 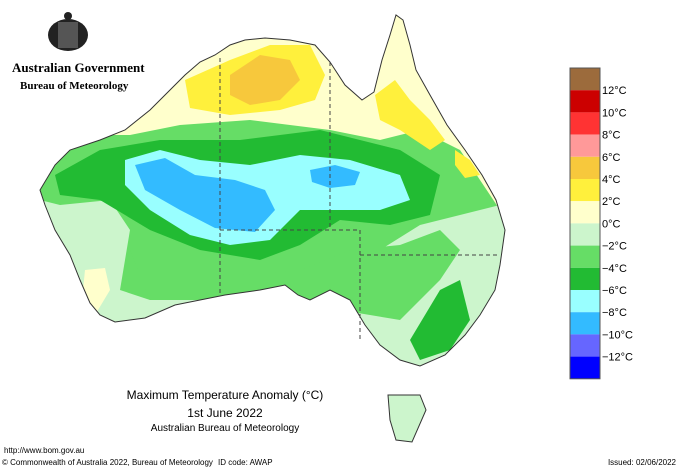 What do you see at coordinates (611, 224) in the screenshot?
I see `legend-label: 0°C` at bounding box center [611, 224].